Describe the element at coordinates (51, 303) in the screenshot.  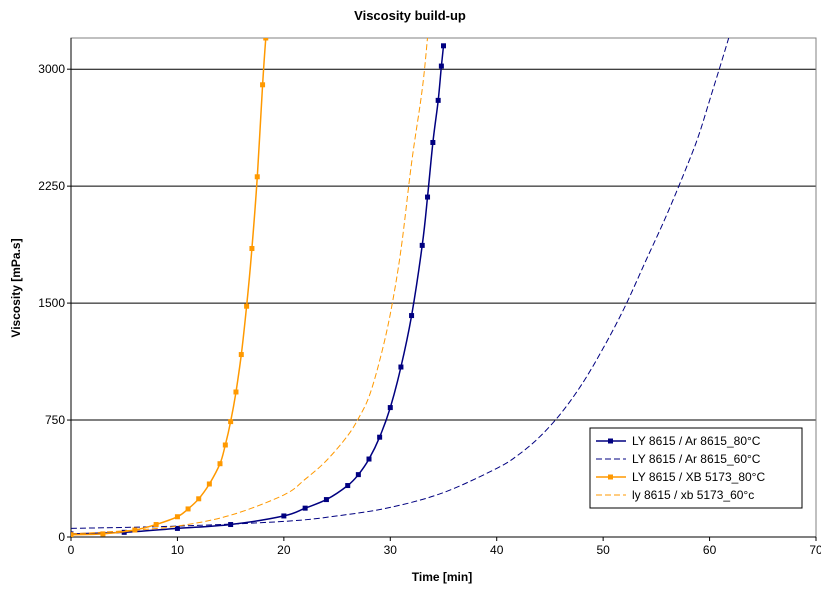
I see `y-tick-label: 1500` at that location.